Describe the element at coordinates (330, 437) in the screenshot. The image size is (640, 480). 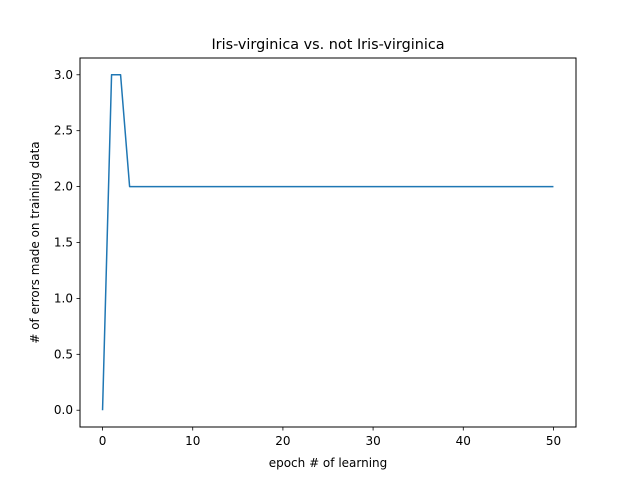
I see `x-axis-ticks: 0 10 20 30 40 50` at that location.